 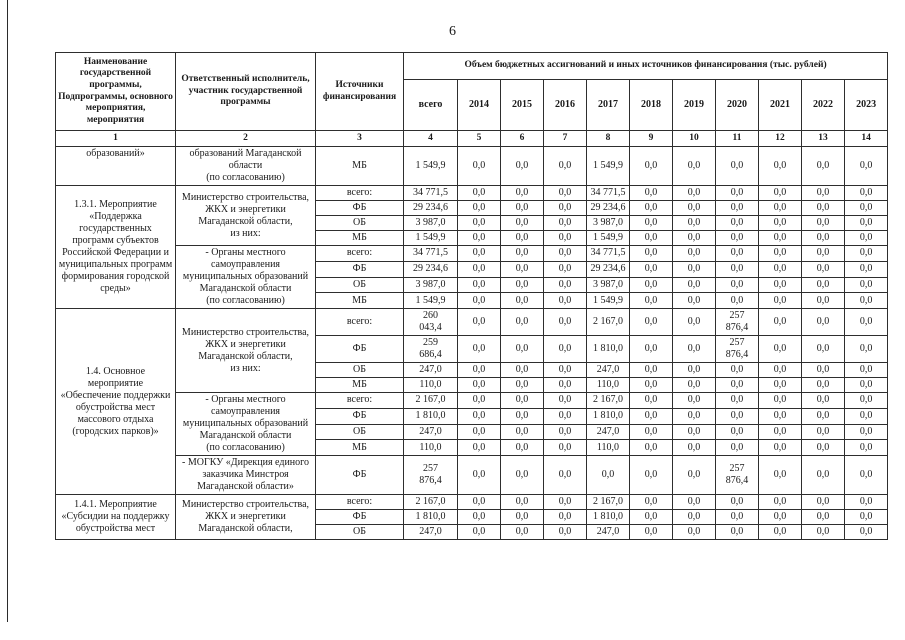 What do you see at coordinates (430, 502) in the screenshot?
I see `value-cell: 2 167,0` at bounding box center [430, 502].